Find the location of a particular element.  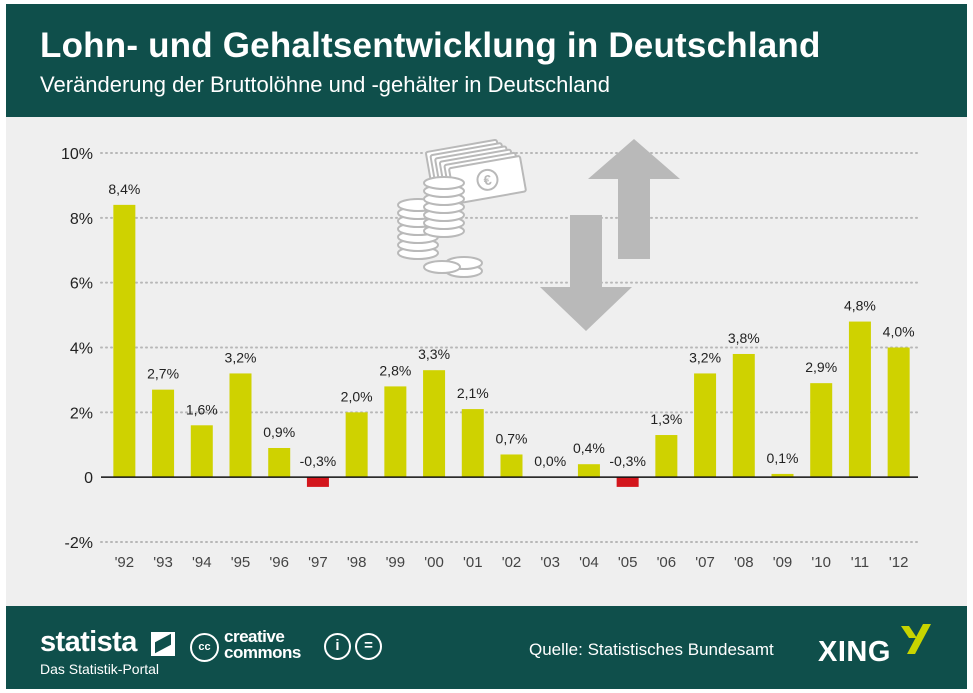

x-tick-label: '00 is located at coordinates (434, 562).